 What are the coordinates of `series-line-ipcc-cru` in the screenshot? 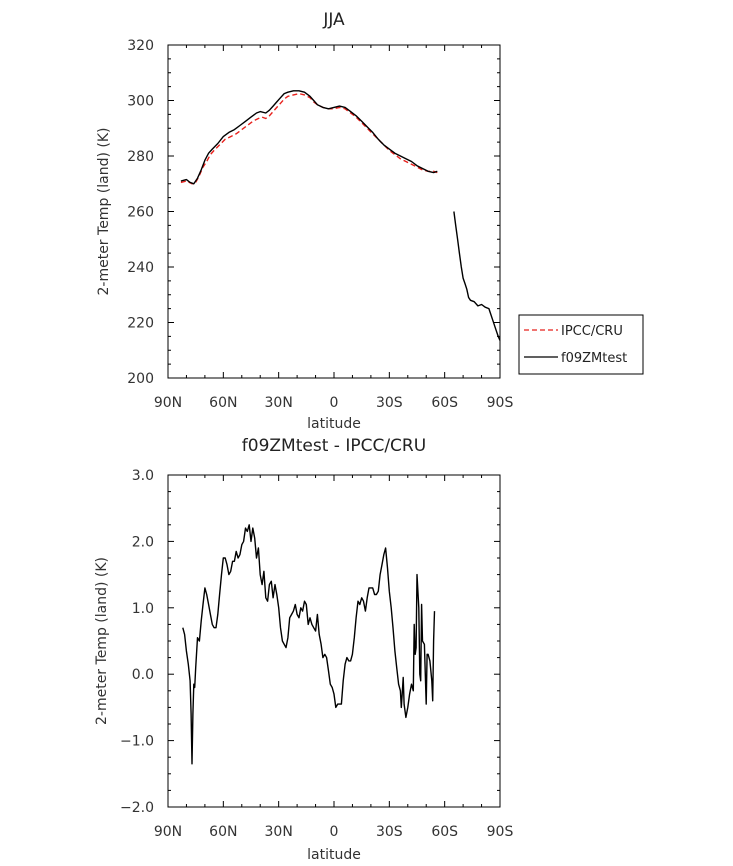 It's located at (309, 138).